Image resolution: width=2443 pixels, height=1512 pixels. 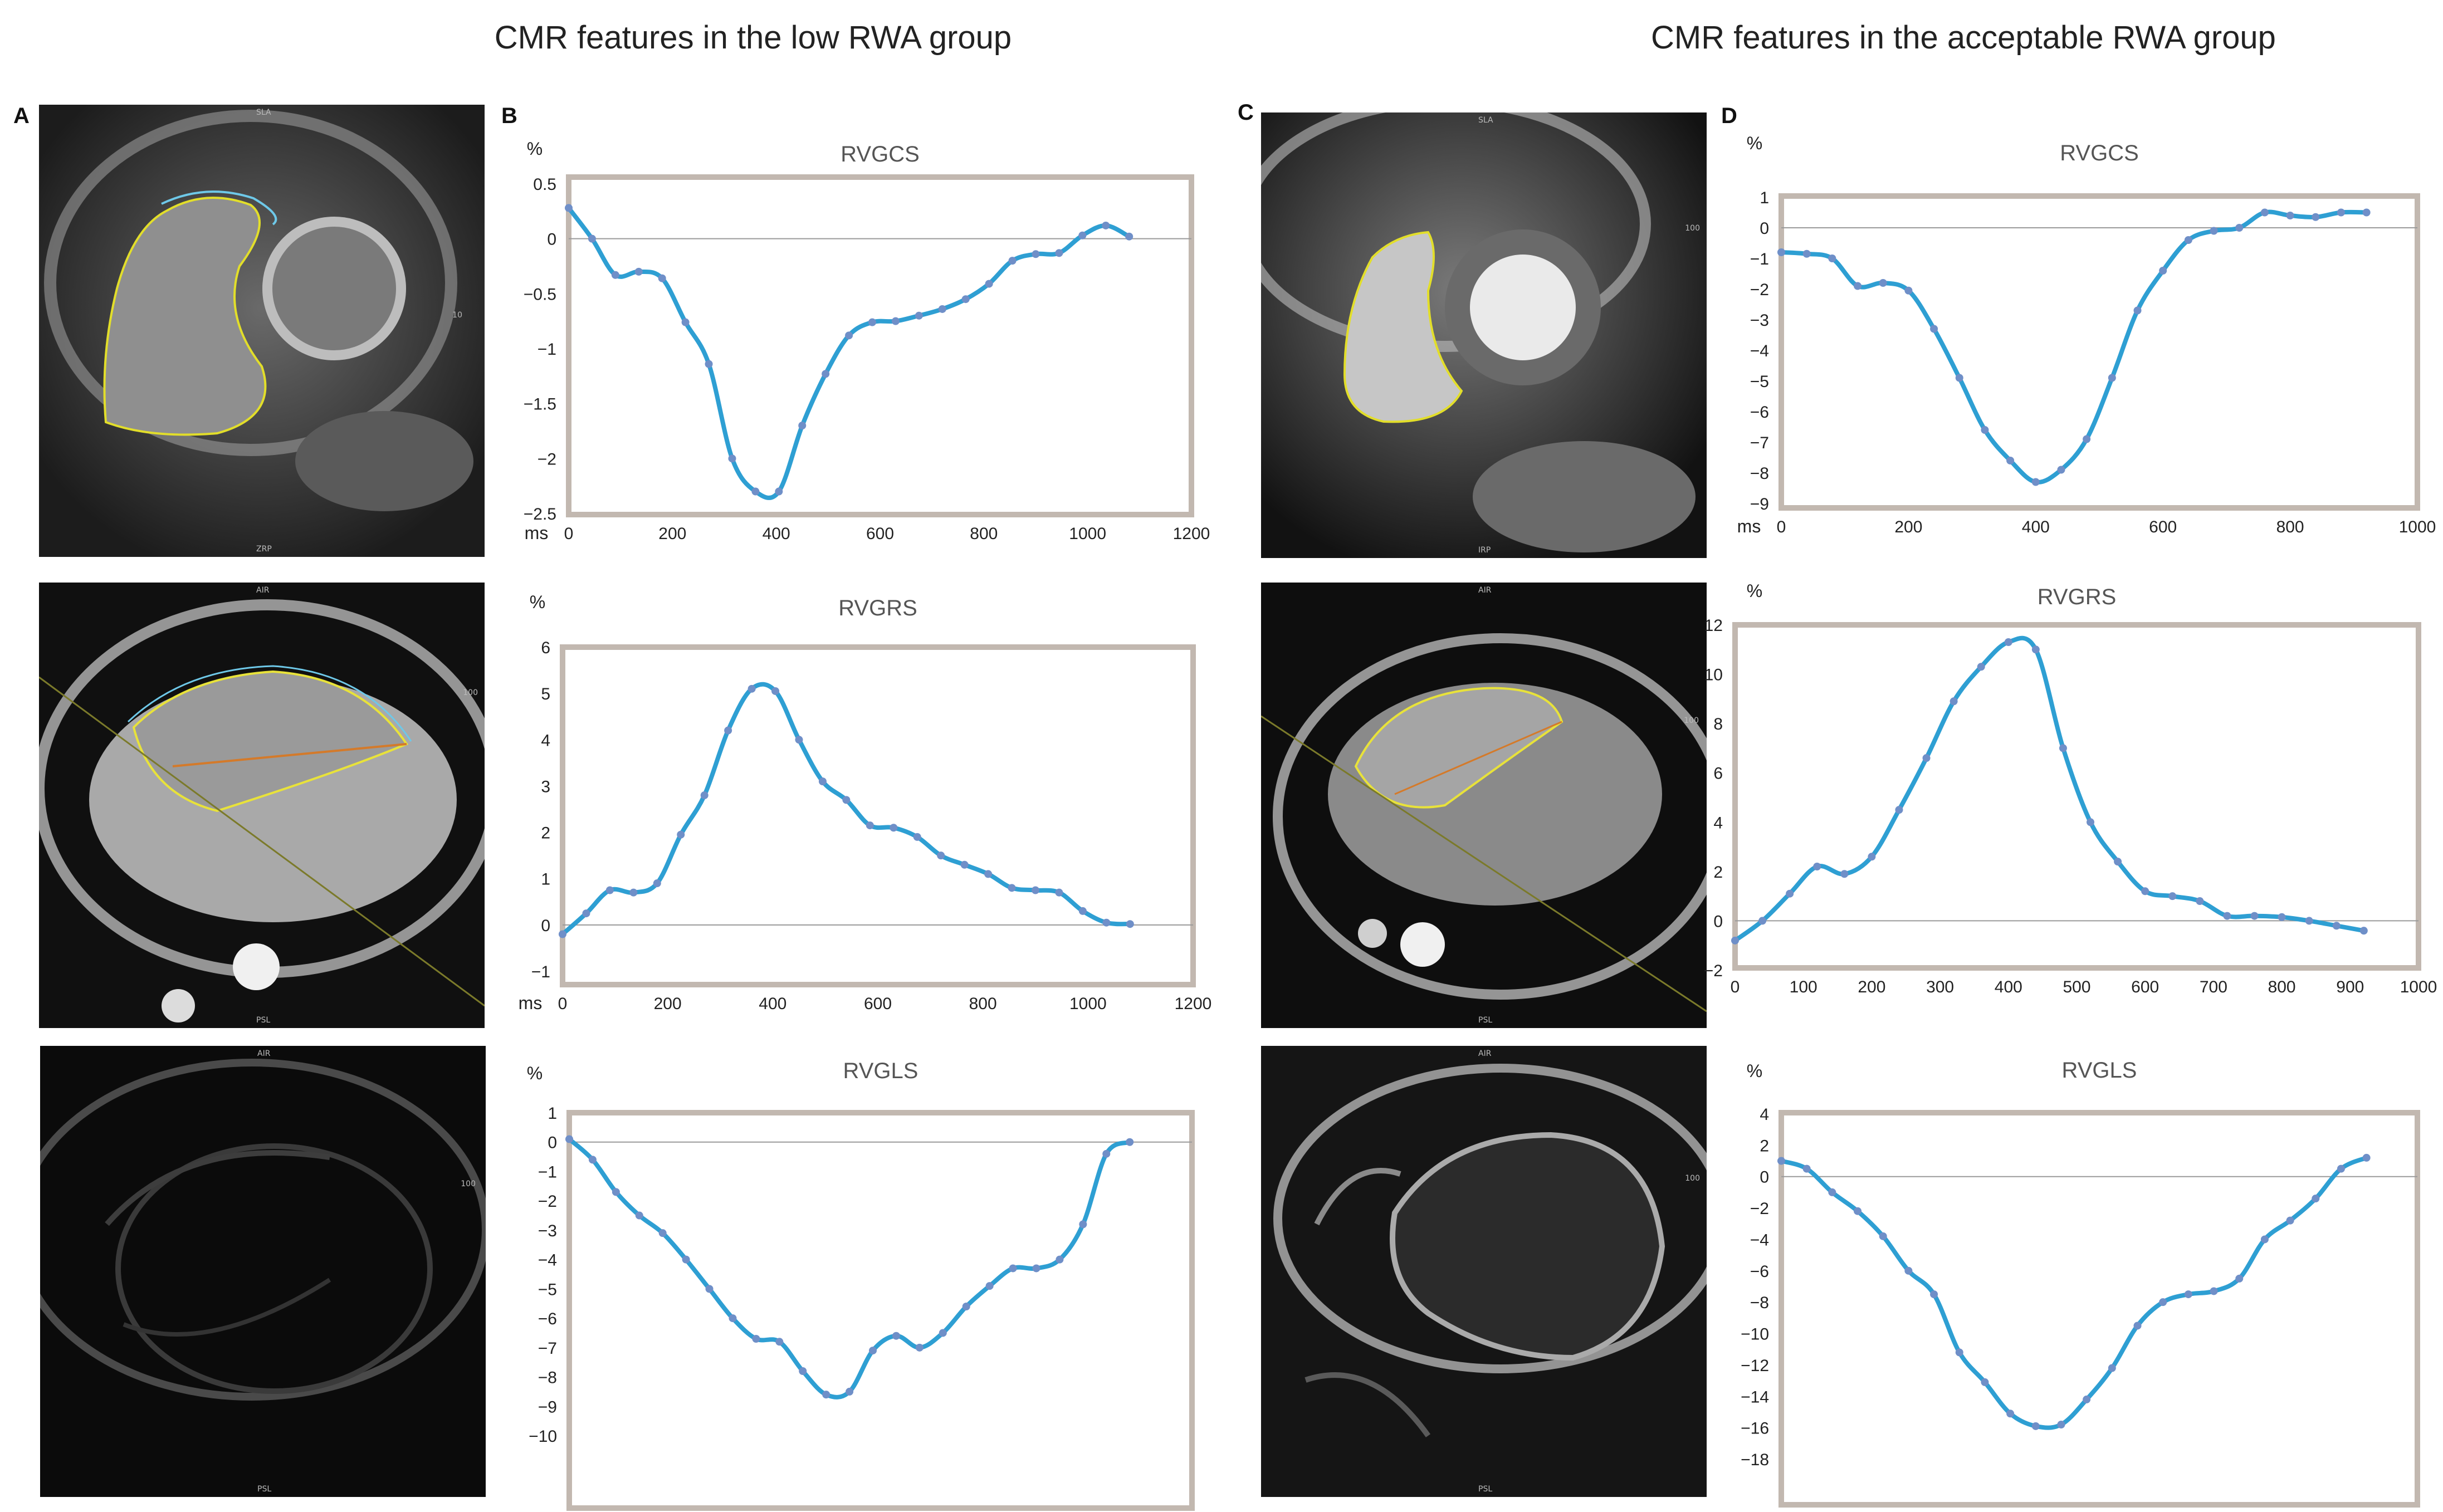 What do you see at coordinates (537, 602) in the screenshot?
I see `y-axis-unit-b2: %` at bounding box center [537, 602].